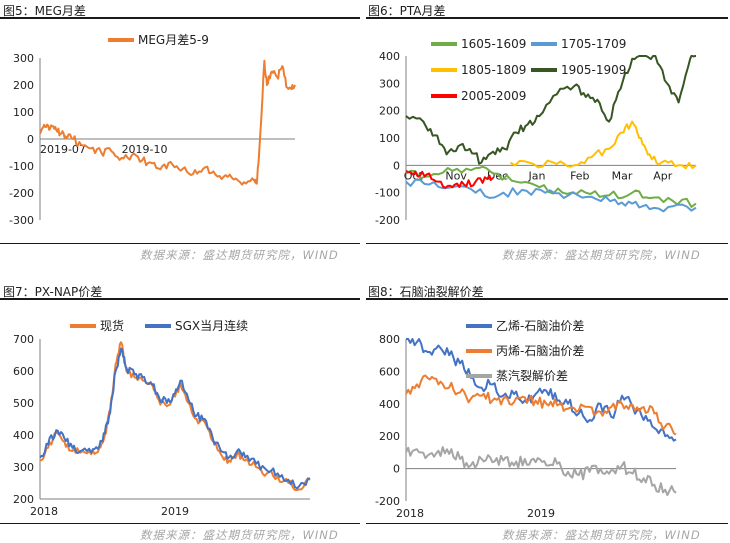 Image resolution: width=730 pixels, height=543 pixels. What do you see at coordinates (663, 175) in the screenshot?
I see `x-tick-label: Apr` at bounding box center [663, 175].